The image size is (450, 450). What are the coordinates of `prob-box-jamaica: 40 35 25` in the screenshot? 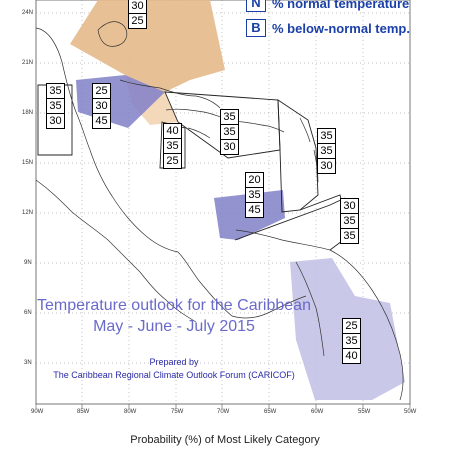 It's located at (172, 146).